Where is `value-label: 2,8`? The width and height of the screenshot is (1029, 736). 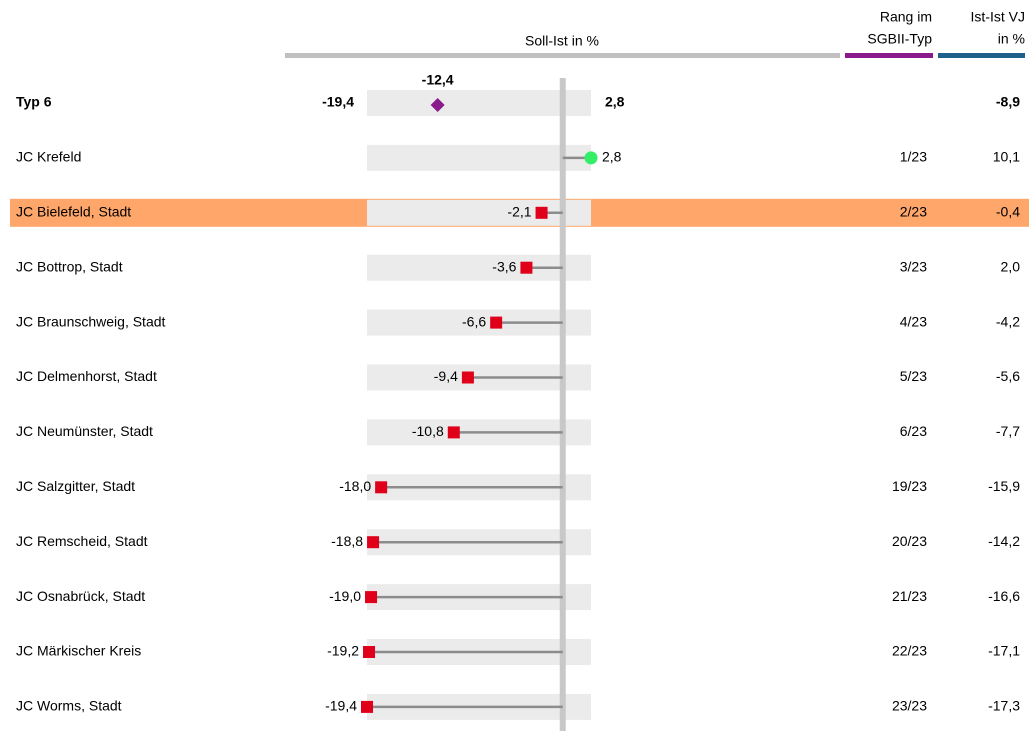
value-label: 2,8 is located at coordinates (612, 157).